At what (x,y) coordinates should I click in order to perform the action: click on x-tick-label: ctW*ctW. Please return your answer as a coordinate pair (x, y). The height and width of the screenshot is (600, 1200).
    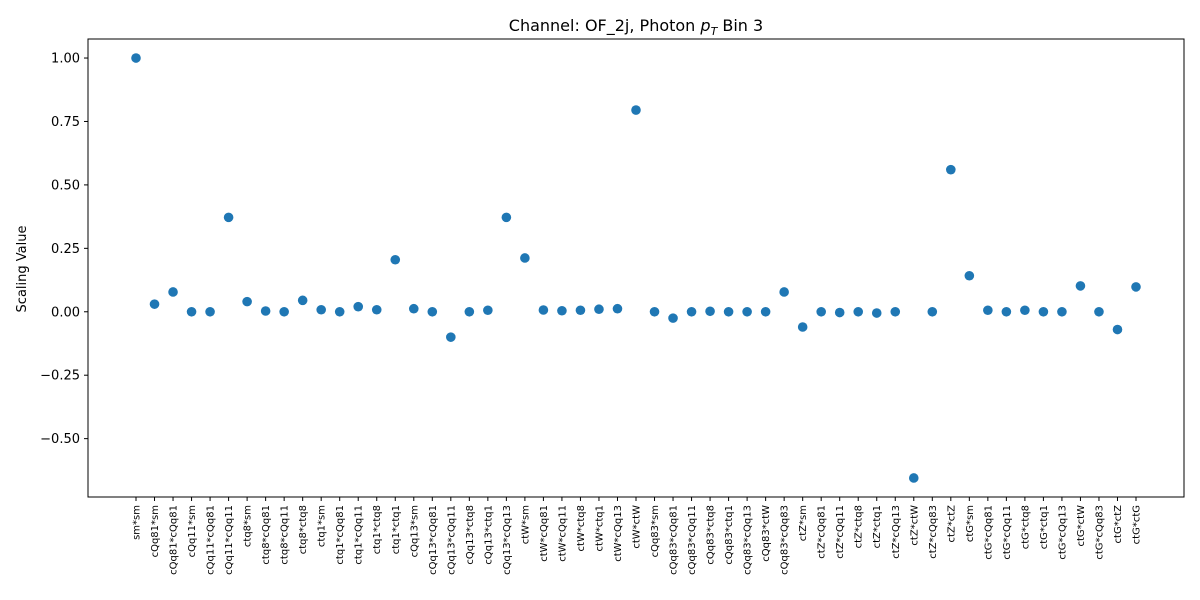
    Looking at the image, I should click on (637, 527).